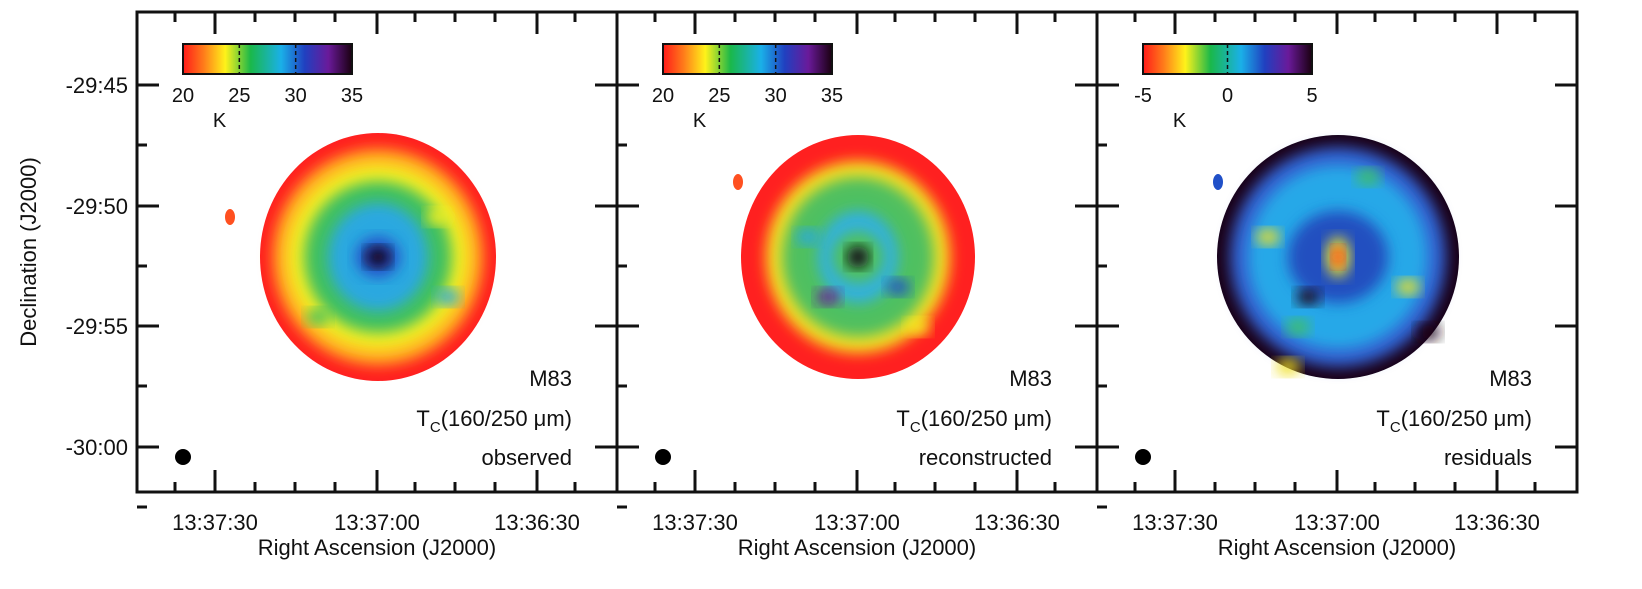 Image resolution: width=1642 pixels, height=589 pixels. What do you see at coordinates (526, 457) in the screenshot?
I see `panel-label: observed` at bounding box center [526, 457].